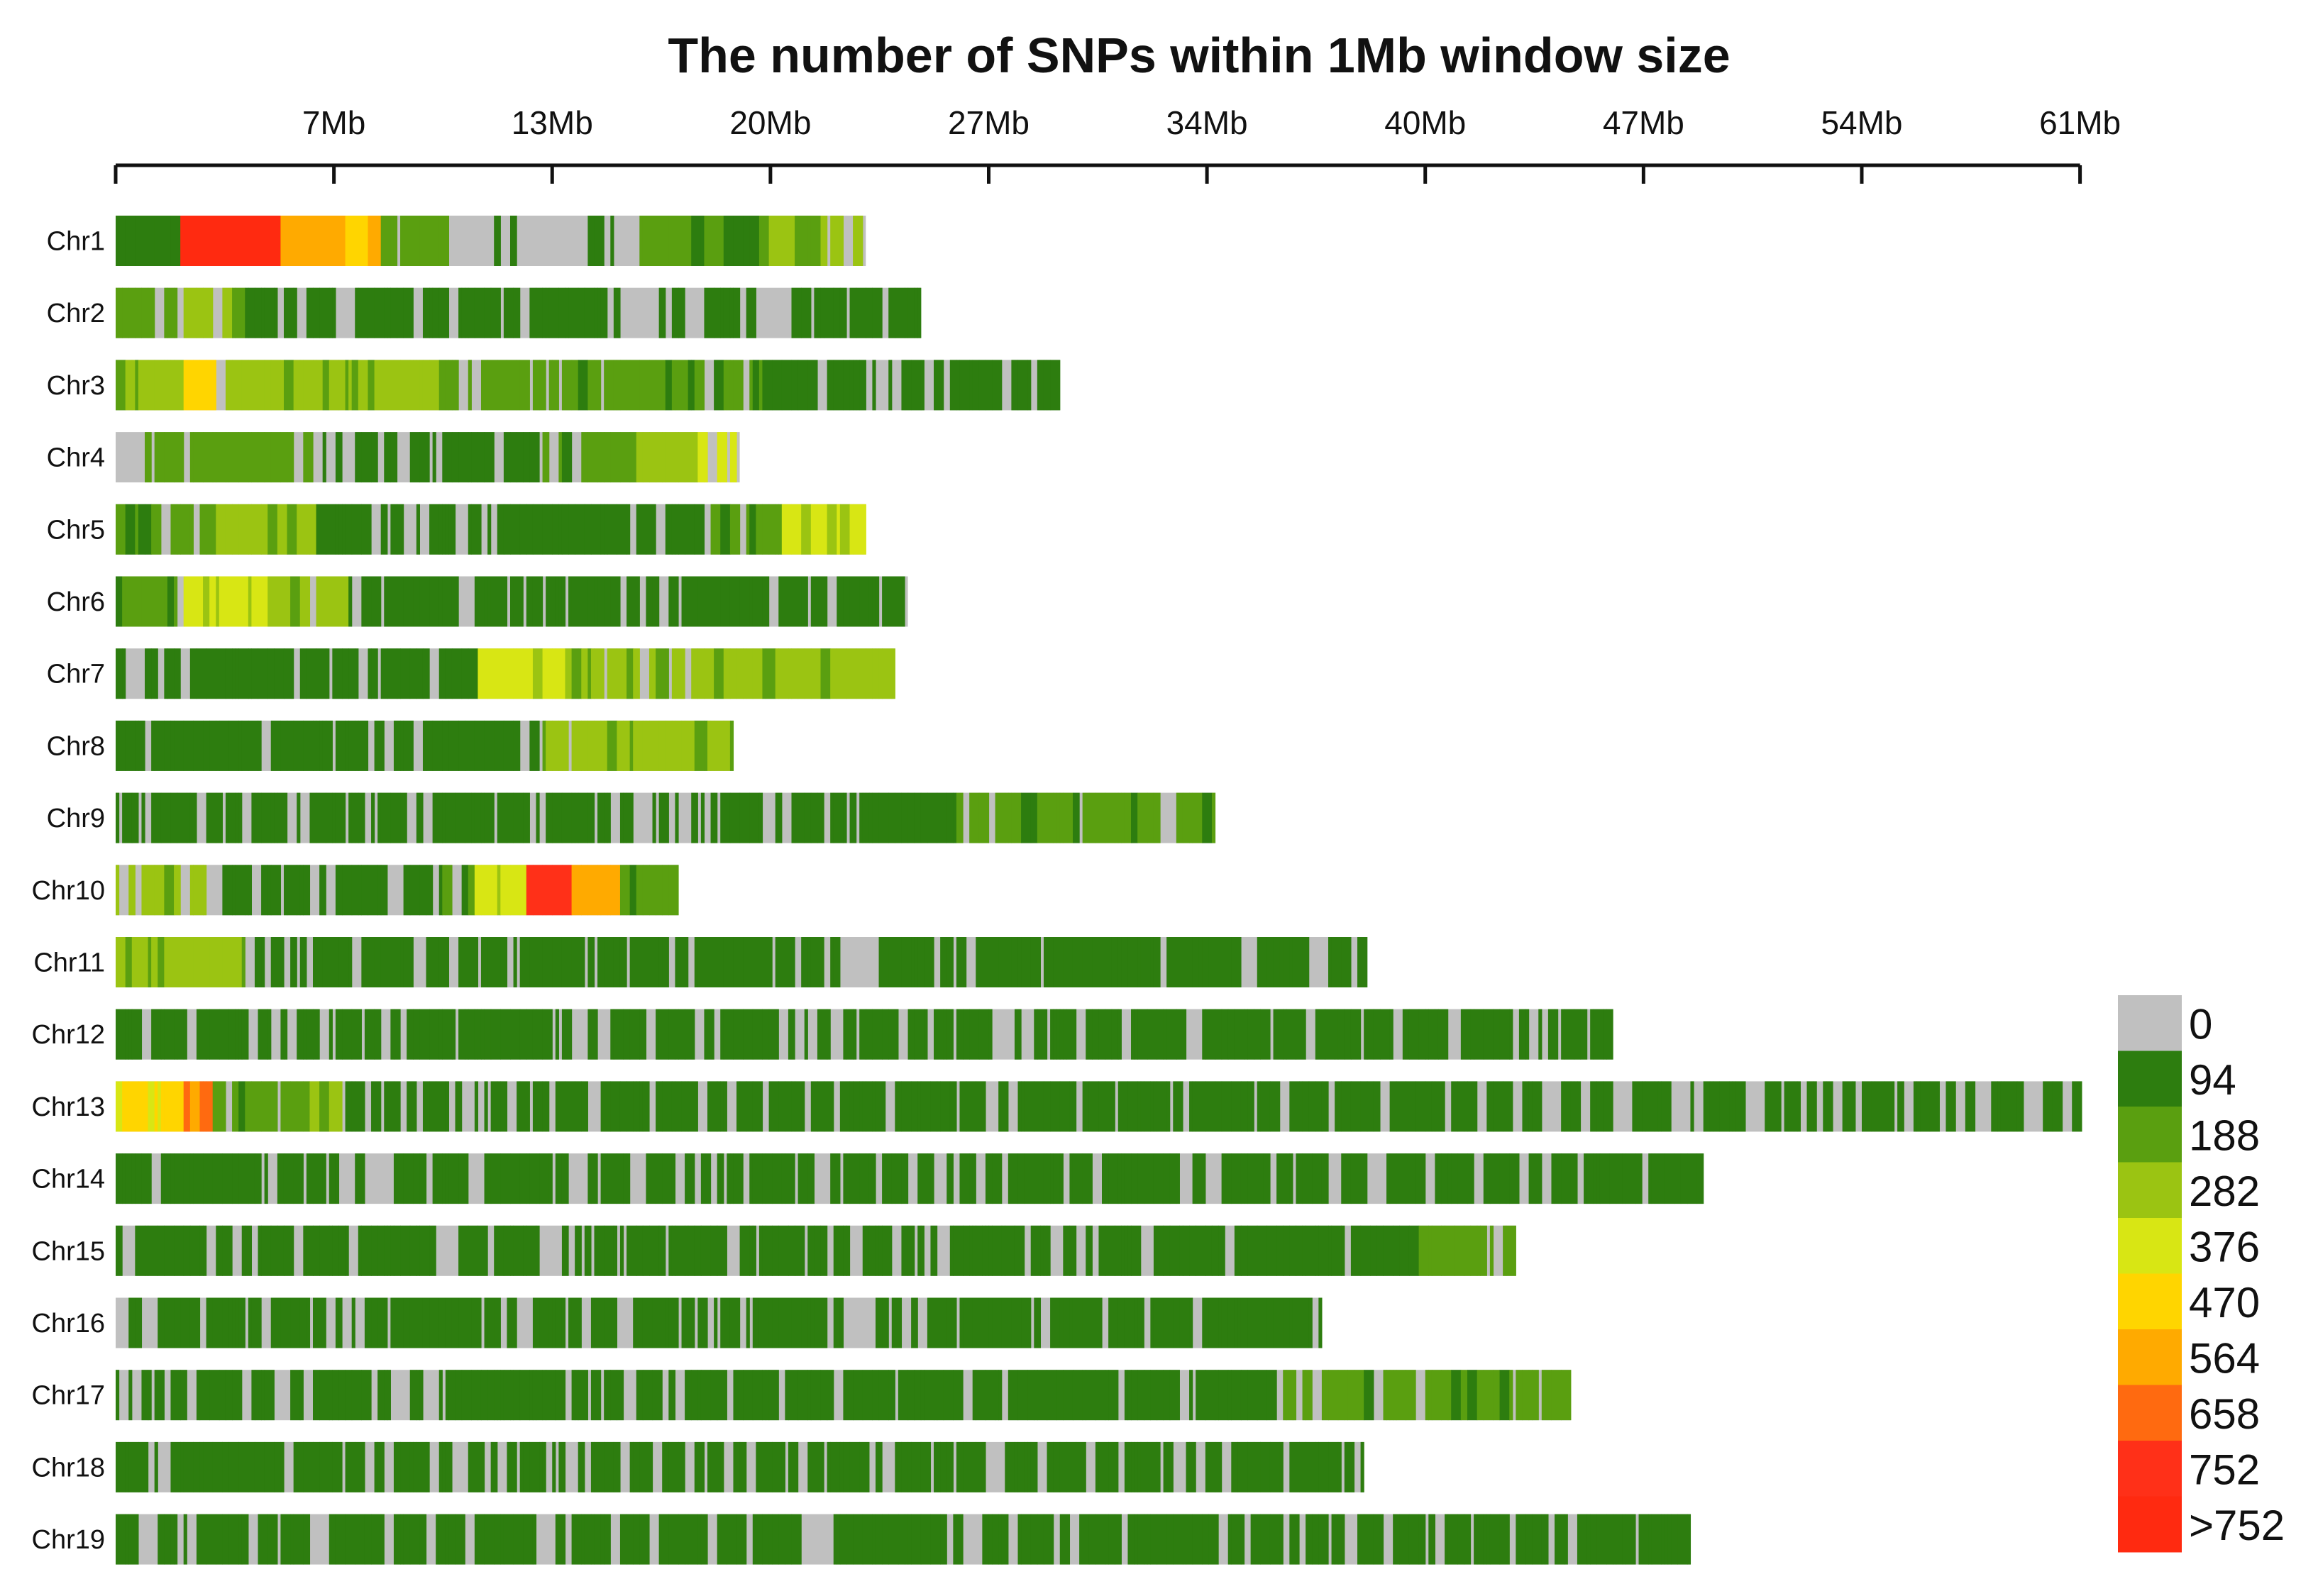 This screenshot has width=2318, height=1596. What do you see at coordinates (69, 1035) in the screenshot?
I see `chromosome-label: Chr12` at bounding box center [69, 1035].